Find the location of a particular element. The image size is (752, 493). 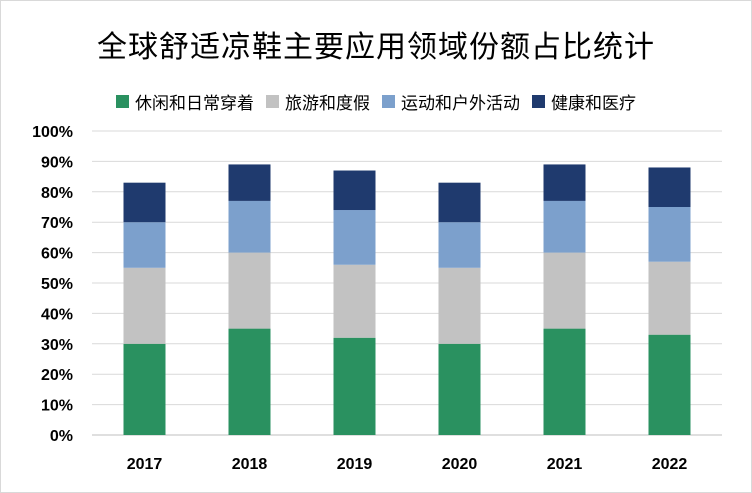

legend-item-sports: 运动和户外活动 is located at coordinates (451, 101).